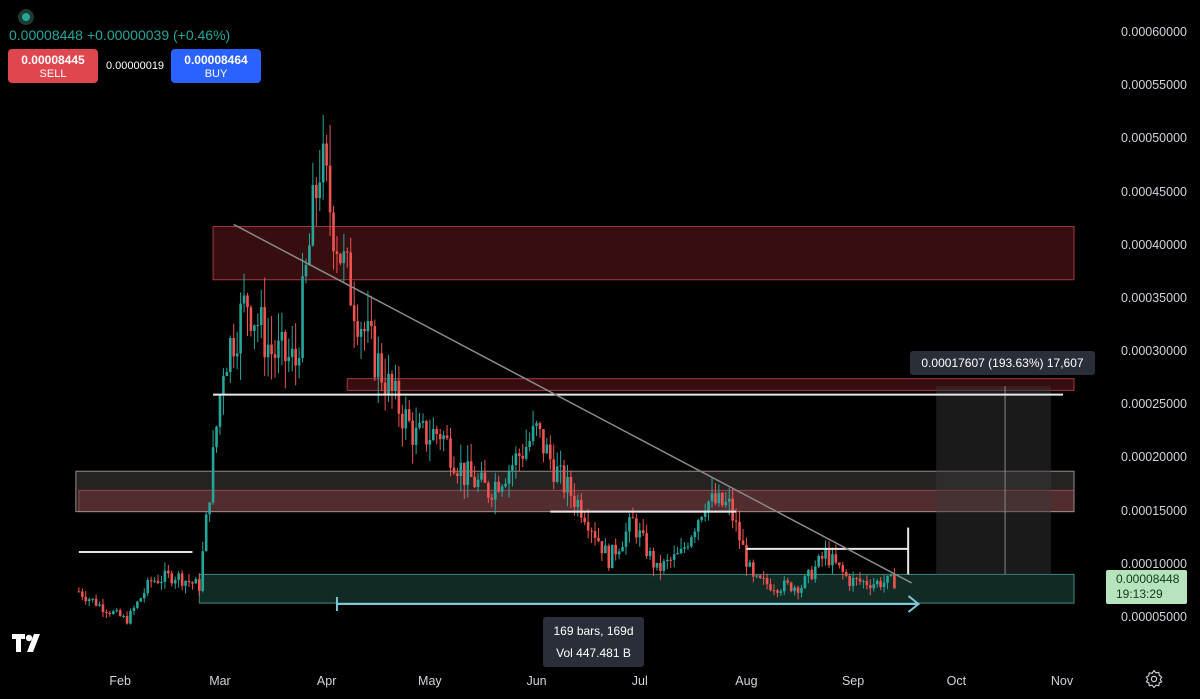  Describe the element at coordinates (216, 66) in the screenshot. I see `buy-button: 0.00008464 BUY` at that location.